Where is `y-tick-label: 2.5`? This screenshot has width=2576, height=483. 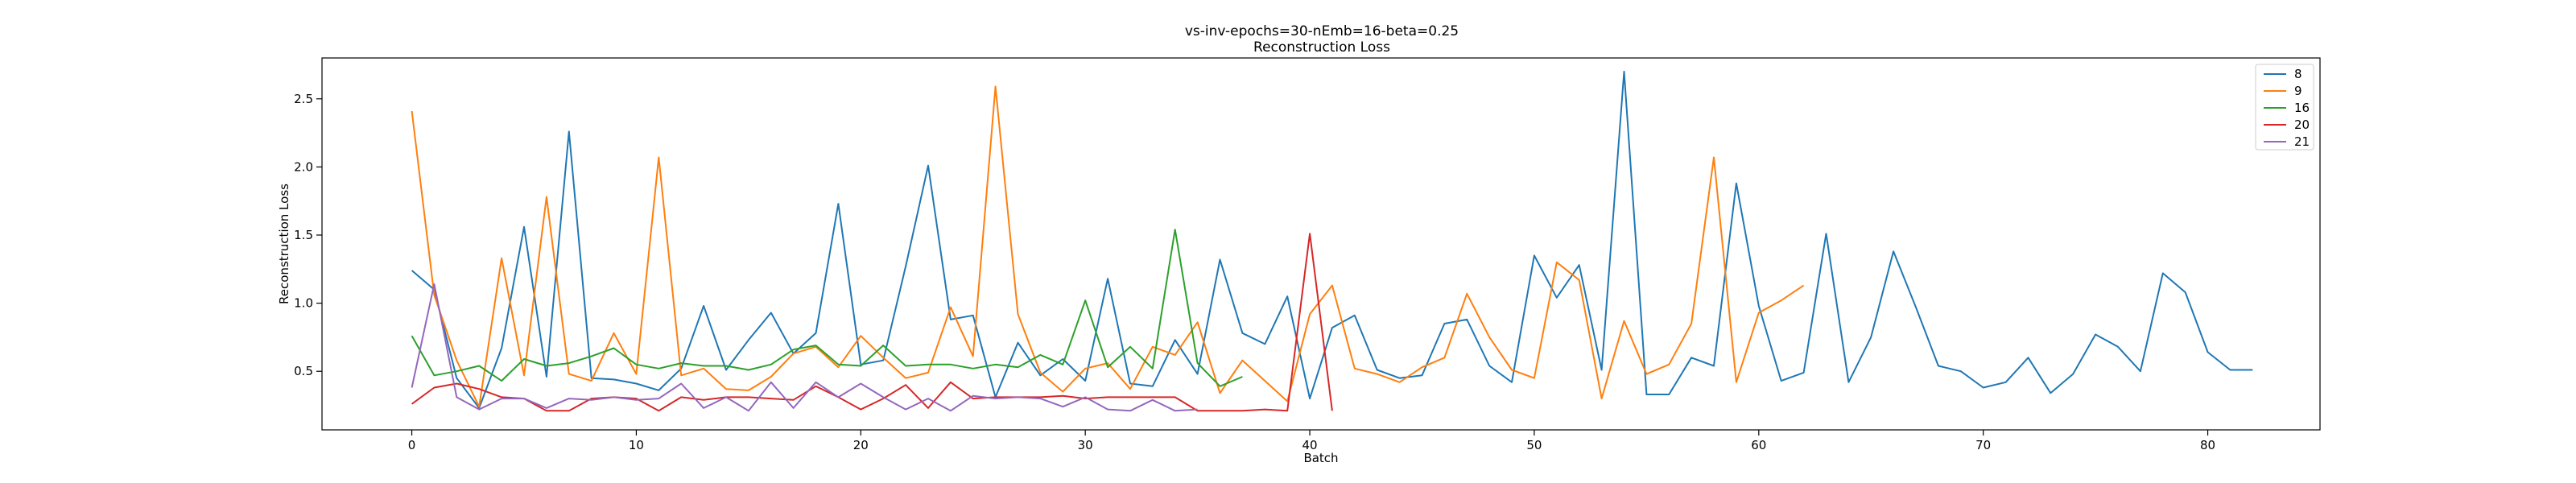
y-tick-label: 2.5 is located at coordinates (303, 99).